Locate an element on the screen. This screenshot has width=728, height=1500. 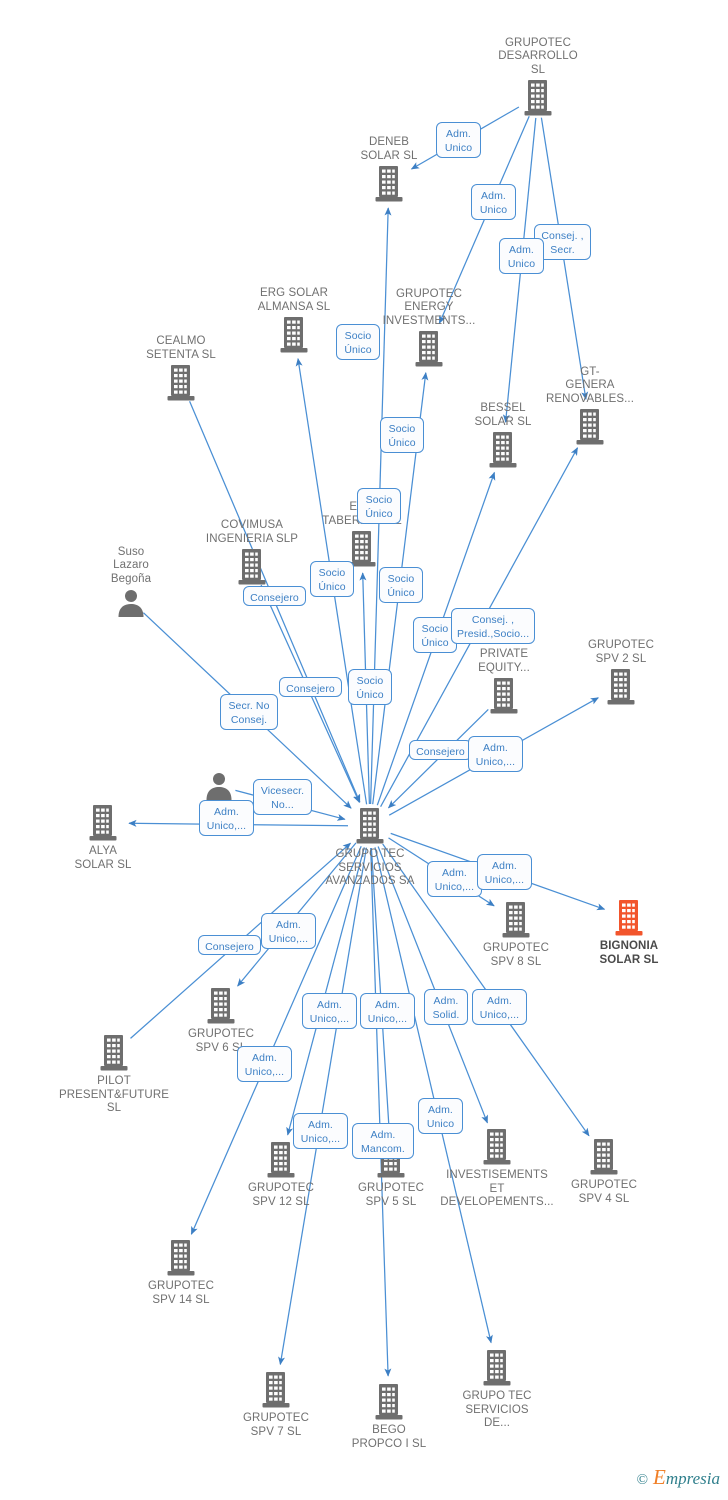
company-node-spv7: GRUPOTEC SPV 7 SL is located at coordinates (276, 1405).